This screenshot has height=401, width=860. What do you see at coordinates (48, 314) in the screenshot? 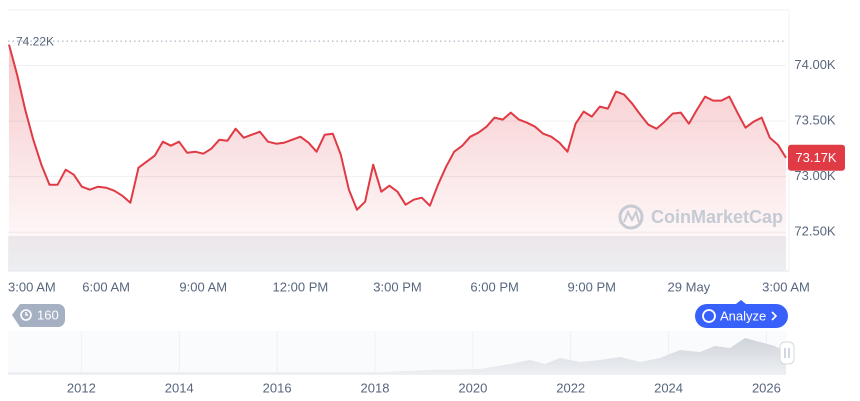
I see `badge-text: 160` at bounding box center [48, 314].